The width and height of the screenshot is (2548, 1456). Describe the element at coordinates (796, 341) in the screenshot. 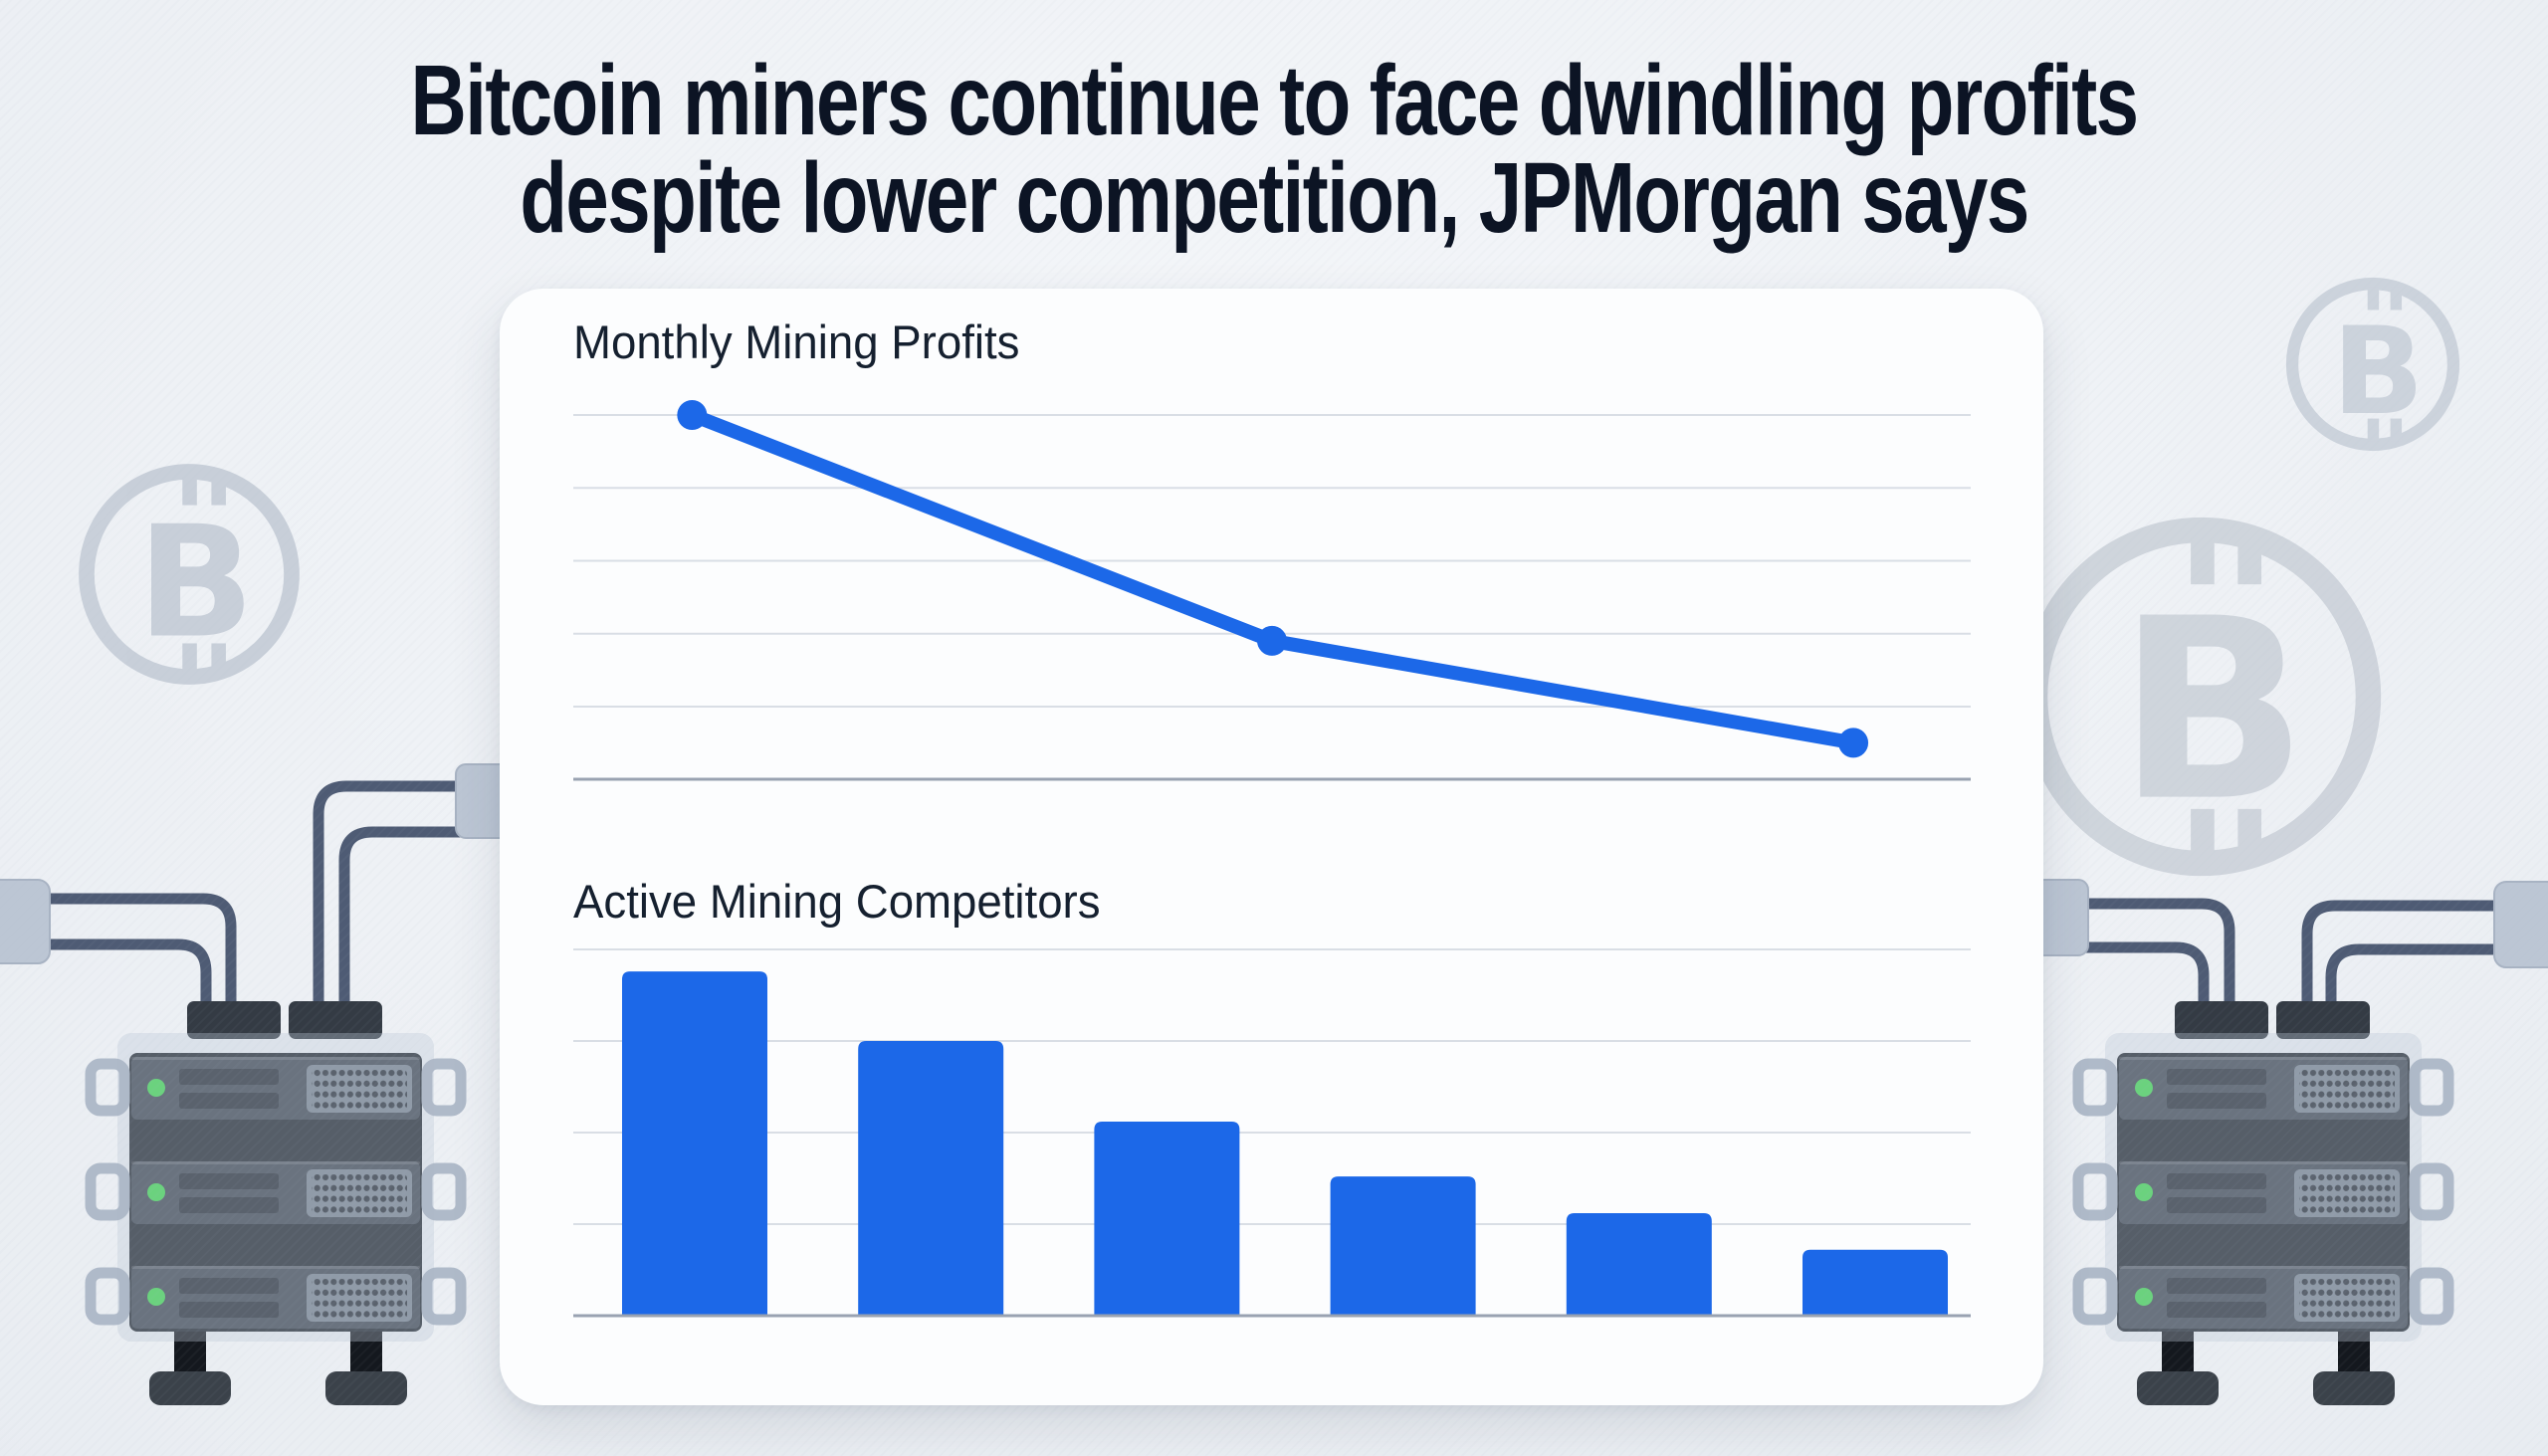

I see `line-chart-title: Monthly Mining Profits` at that location.